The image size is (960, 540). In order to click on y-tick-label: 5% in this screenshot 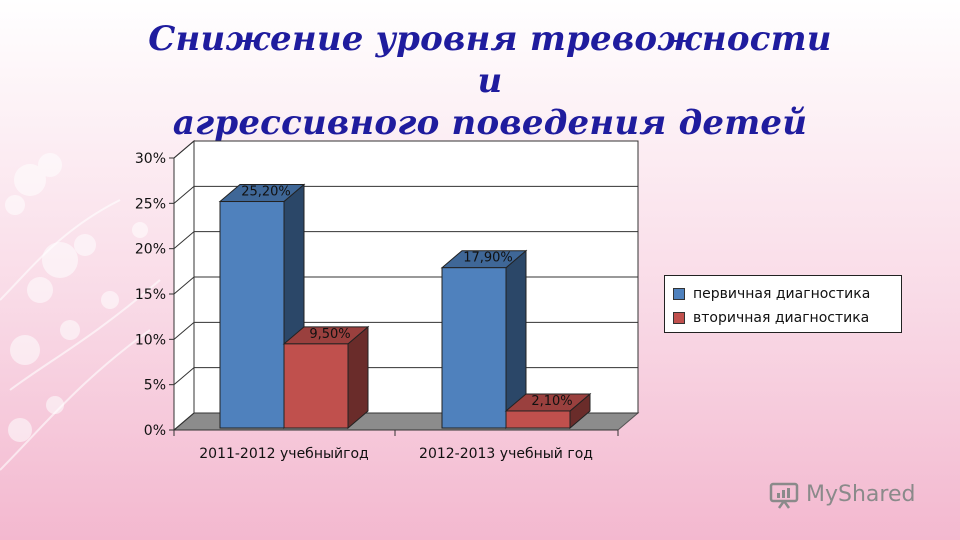, I will do `click(155, 386)`.